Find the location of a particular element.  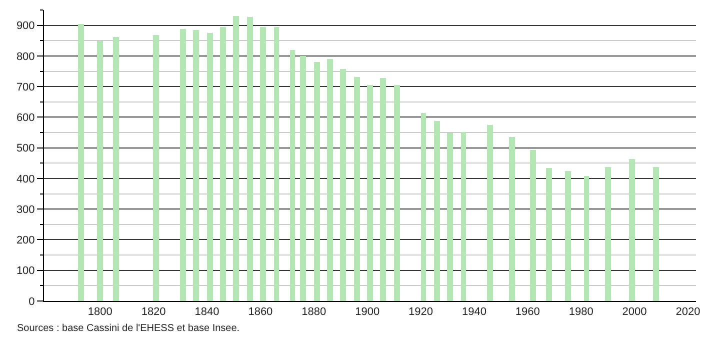

y-tick-label: 300 is located at coordinates (25, 210).